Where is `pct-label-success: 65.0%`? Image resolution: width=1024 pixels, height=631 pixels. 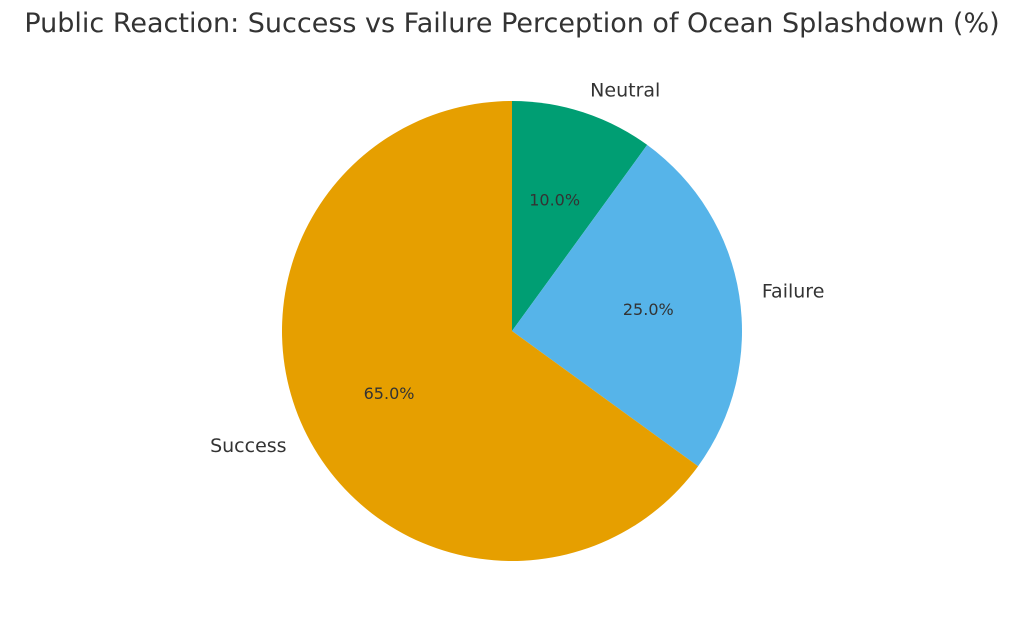 pct-label-success: 65.0% is located at coordinates (389, 393).